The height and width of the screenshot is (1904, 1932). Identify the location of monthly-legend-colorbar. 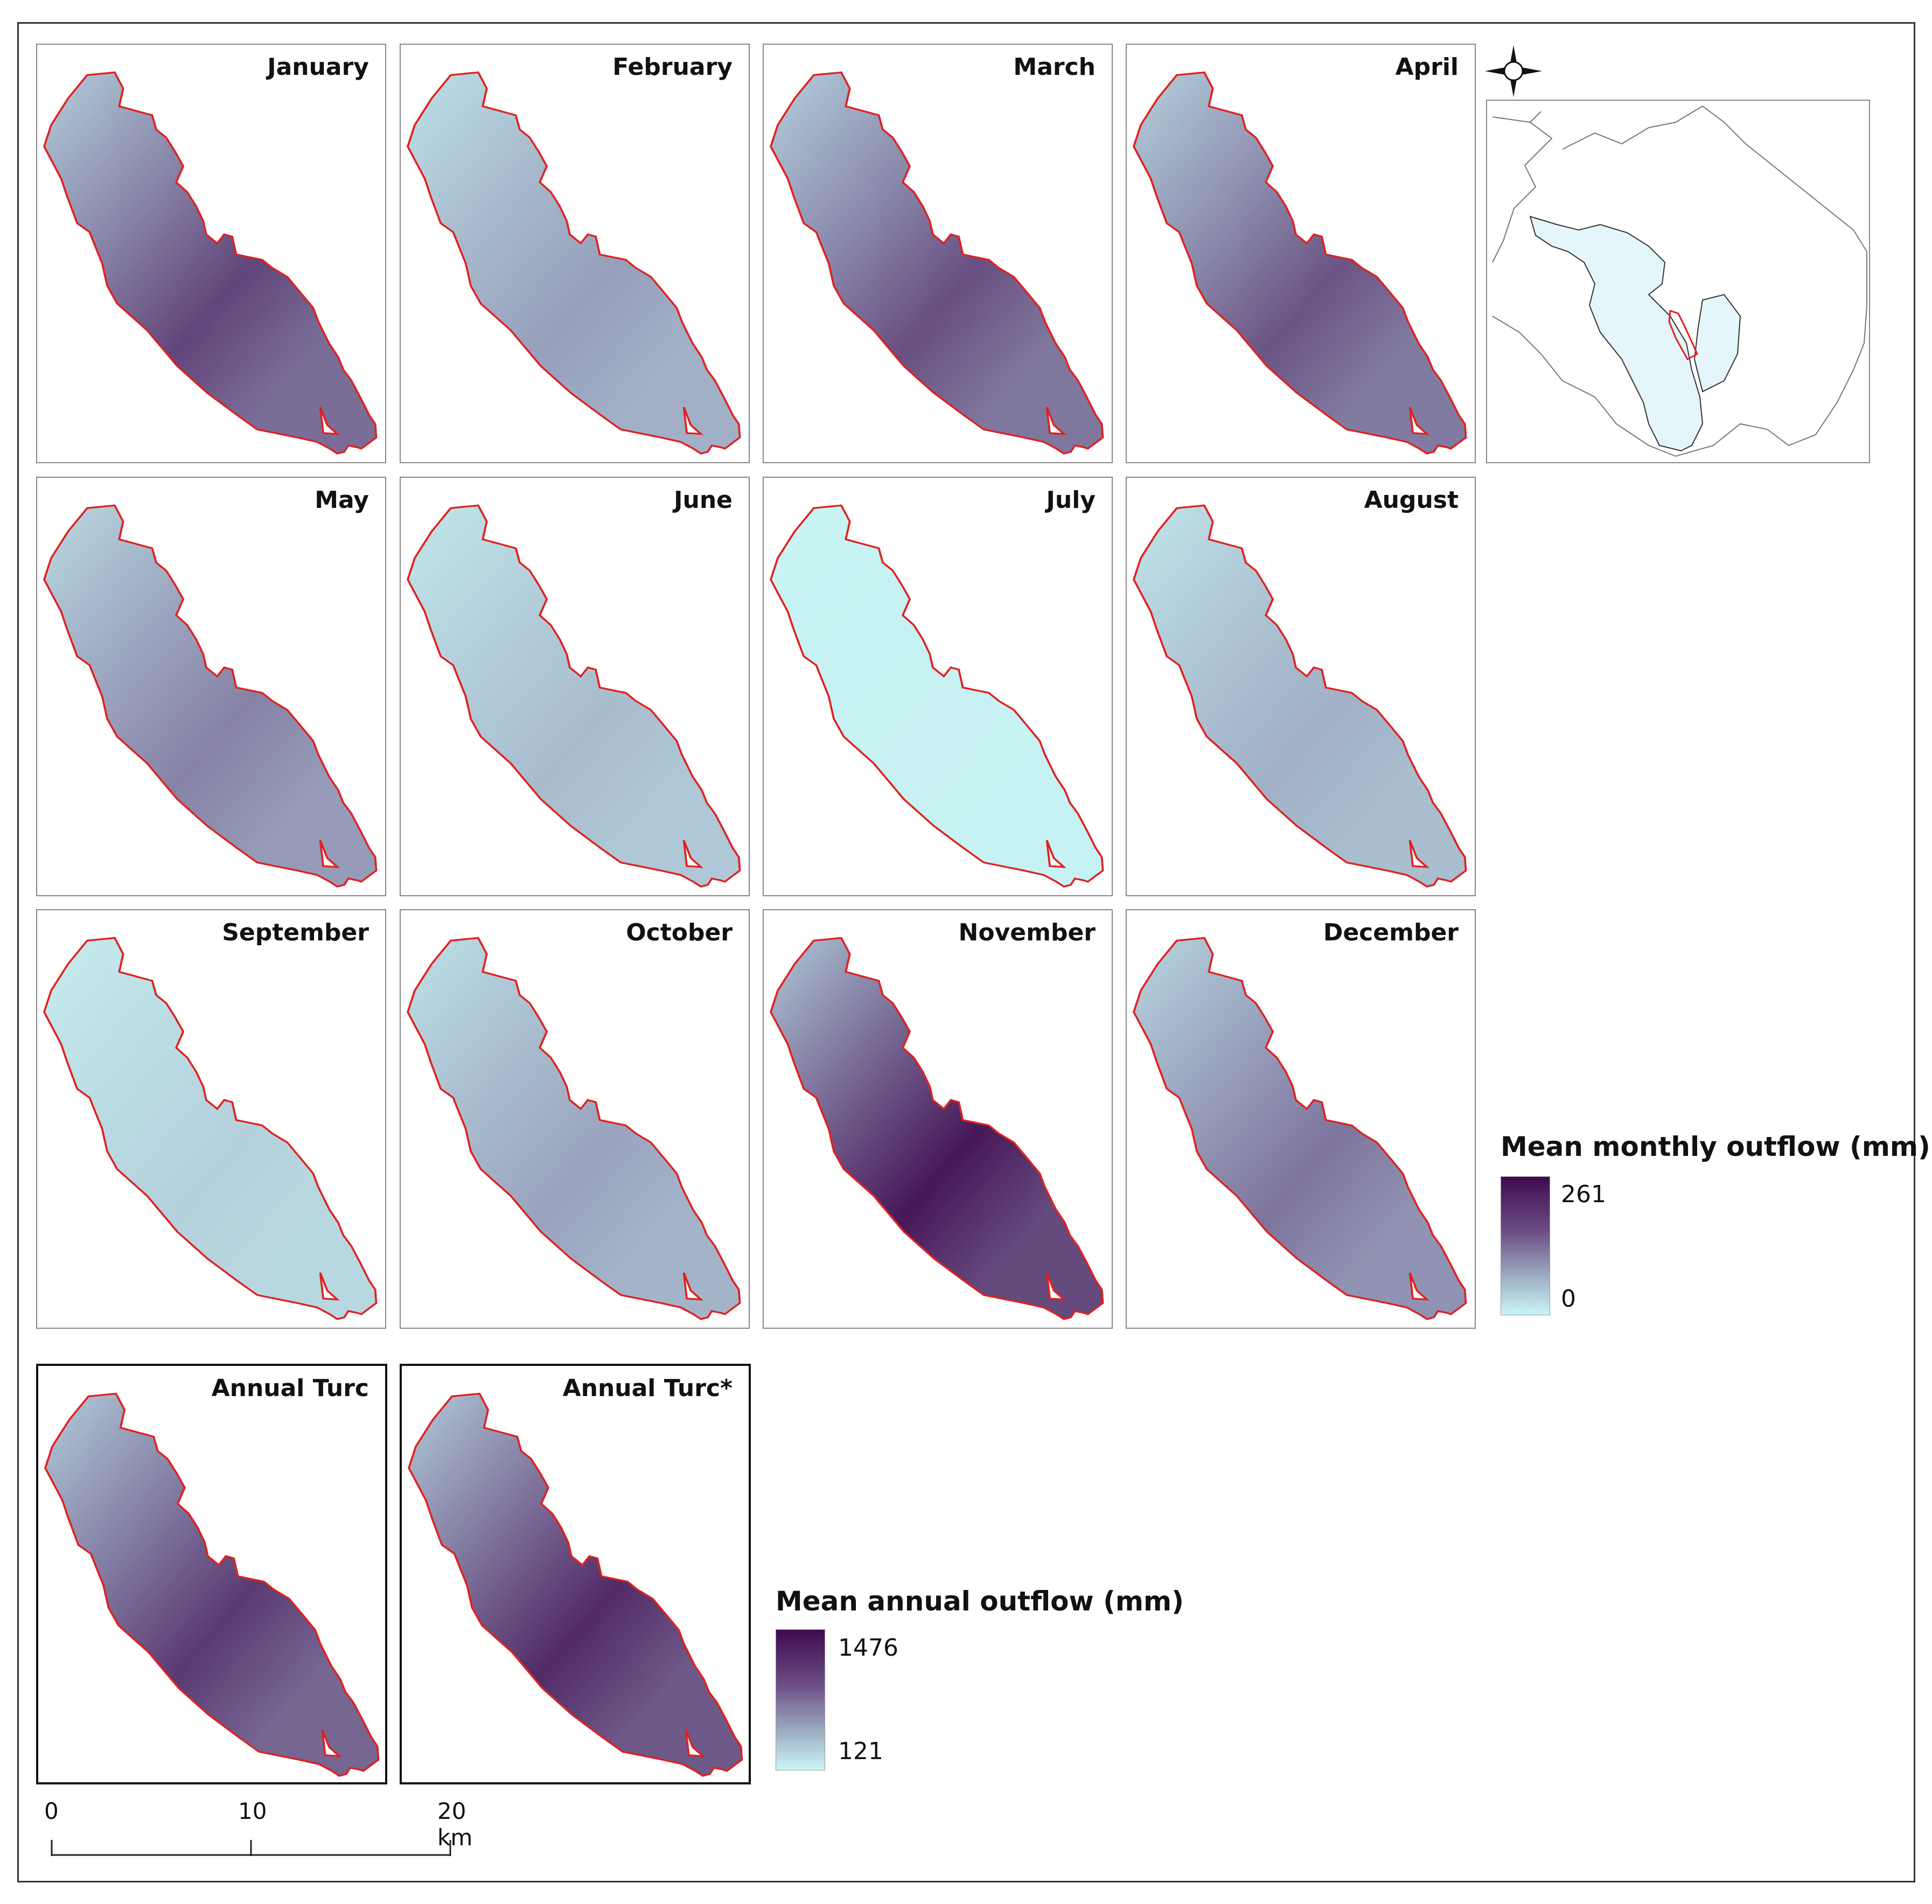
(1525, 1246).